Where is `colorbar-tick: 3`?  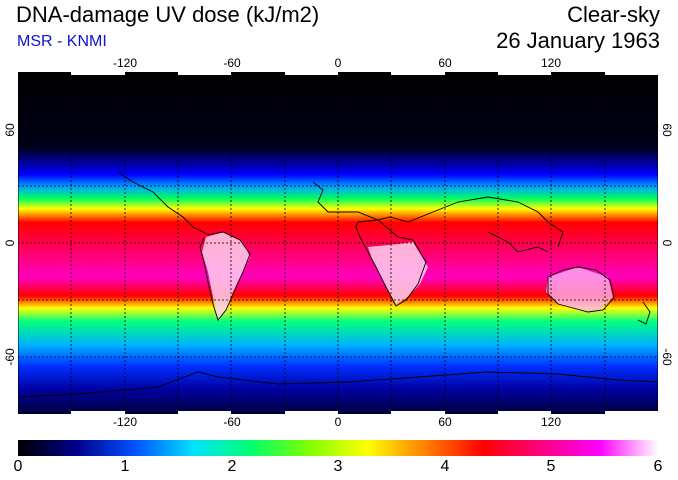
colorbar-tick: 3 is located at coordinates (338, 466).